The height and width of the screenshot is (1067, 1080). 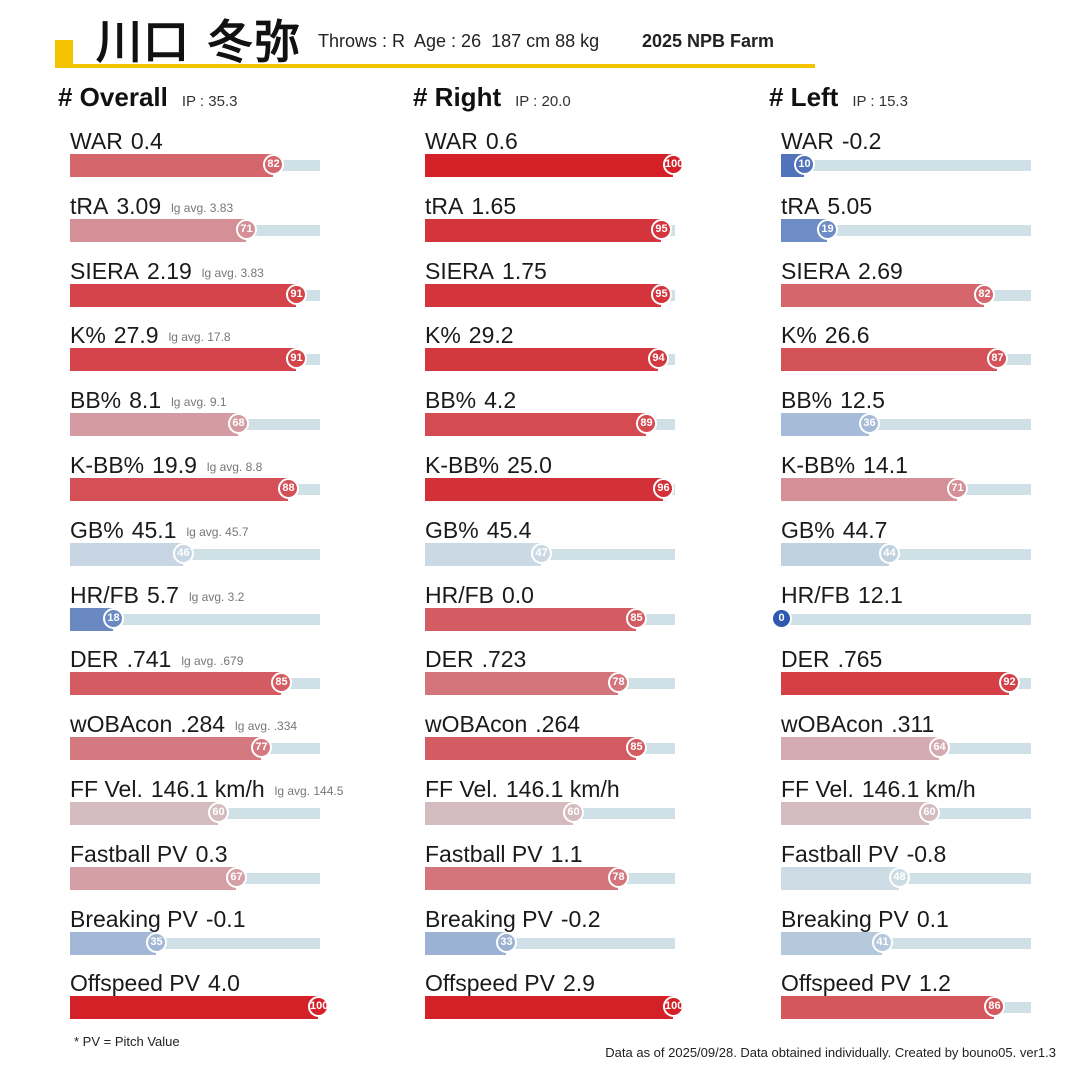 I want to click on percentile-badge: 71, so click(x=246, y=229).